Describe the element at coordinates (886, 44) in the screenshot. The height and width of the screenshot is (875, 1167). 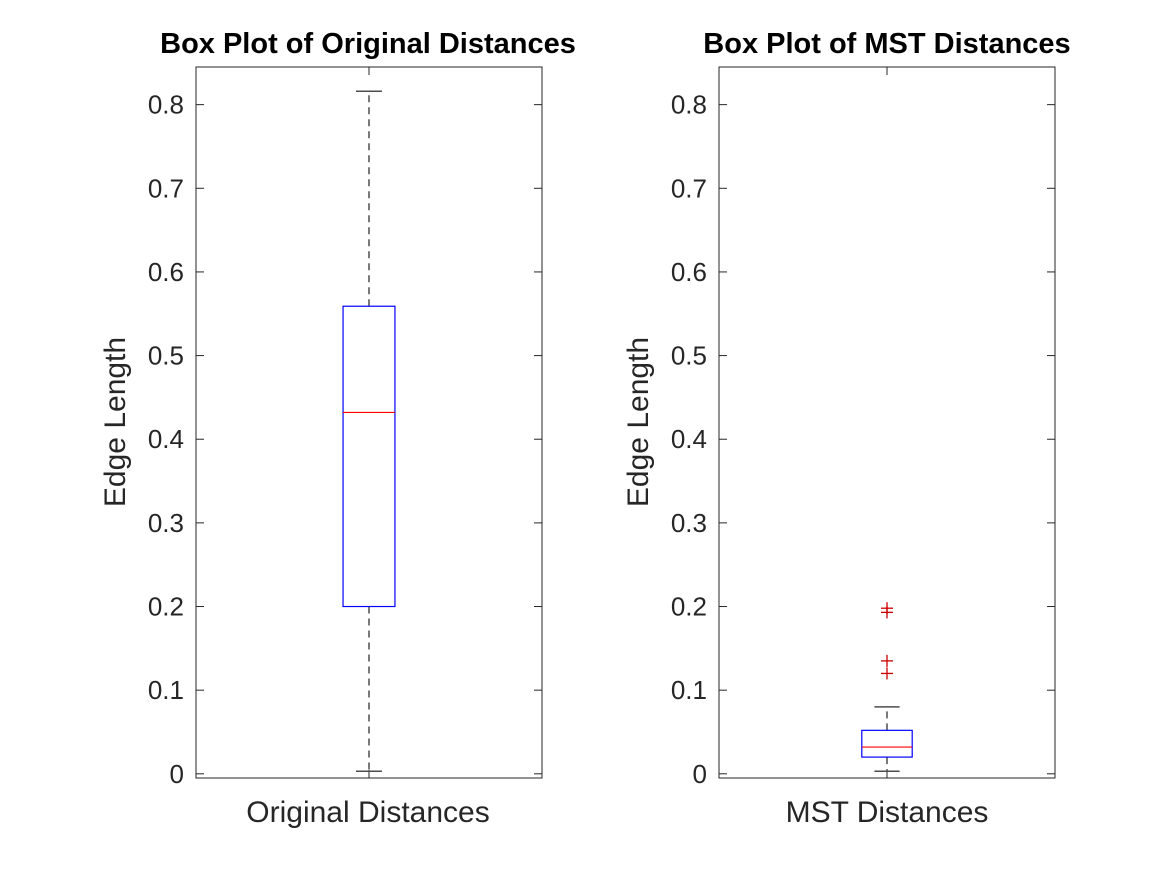
I see `chart-title: Box Plot of MST Distances` at that location.